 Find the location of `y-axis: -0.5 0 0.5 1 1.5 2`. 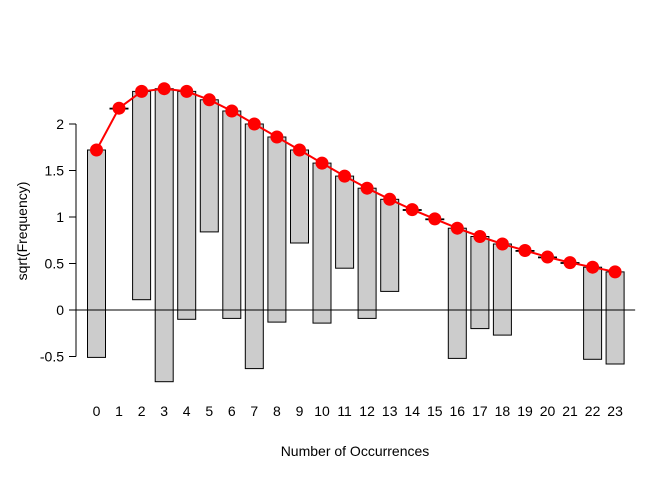

y-axis: -0.5 0 0.5 1 1.5 2 is located at coordinates (58, 240).